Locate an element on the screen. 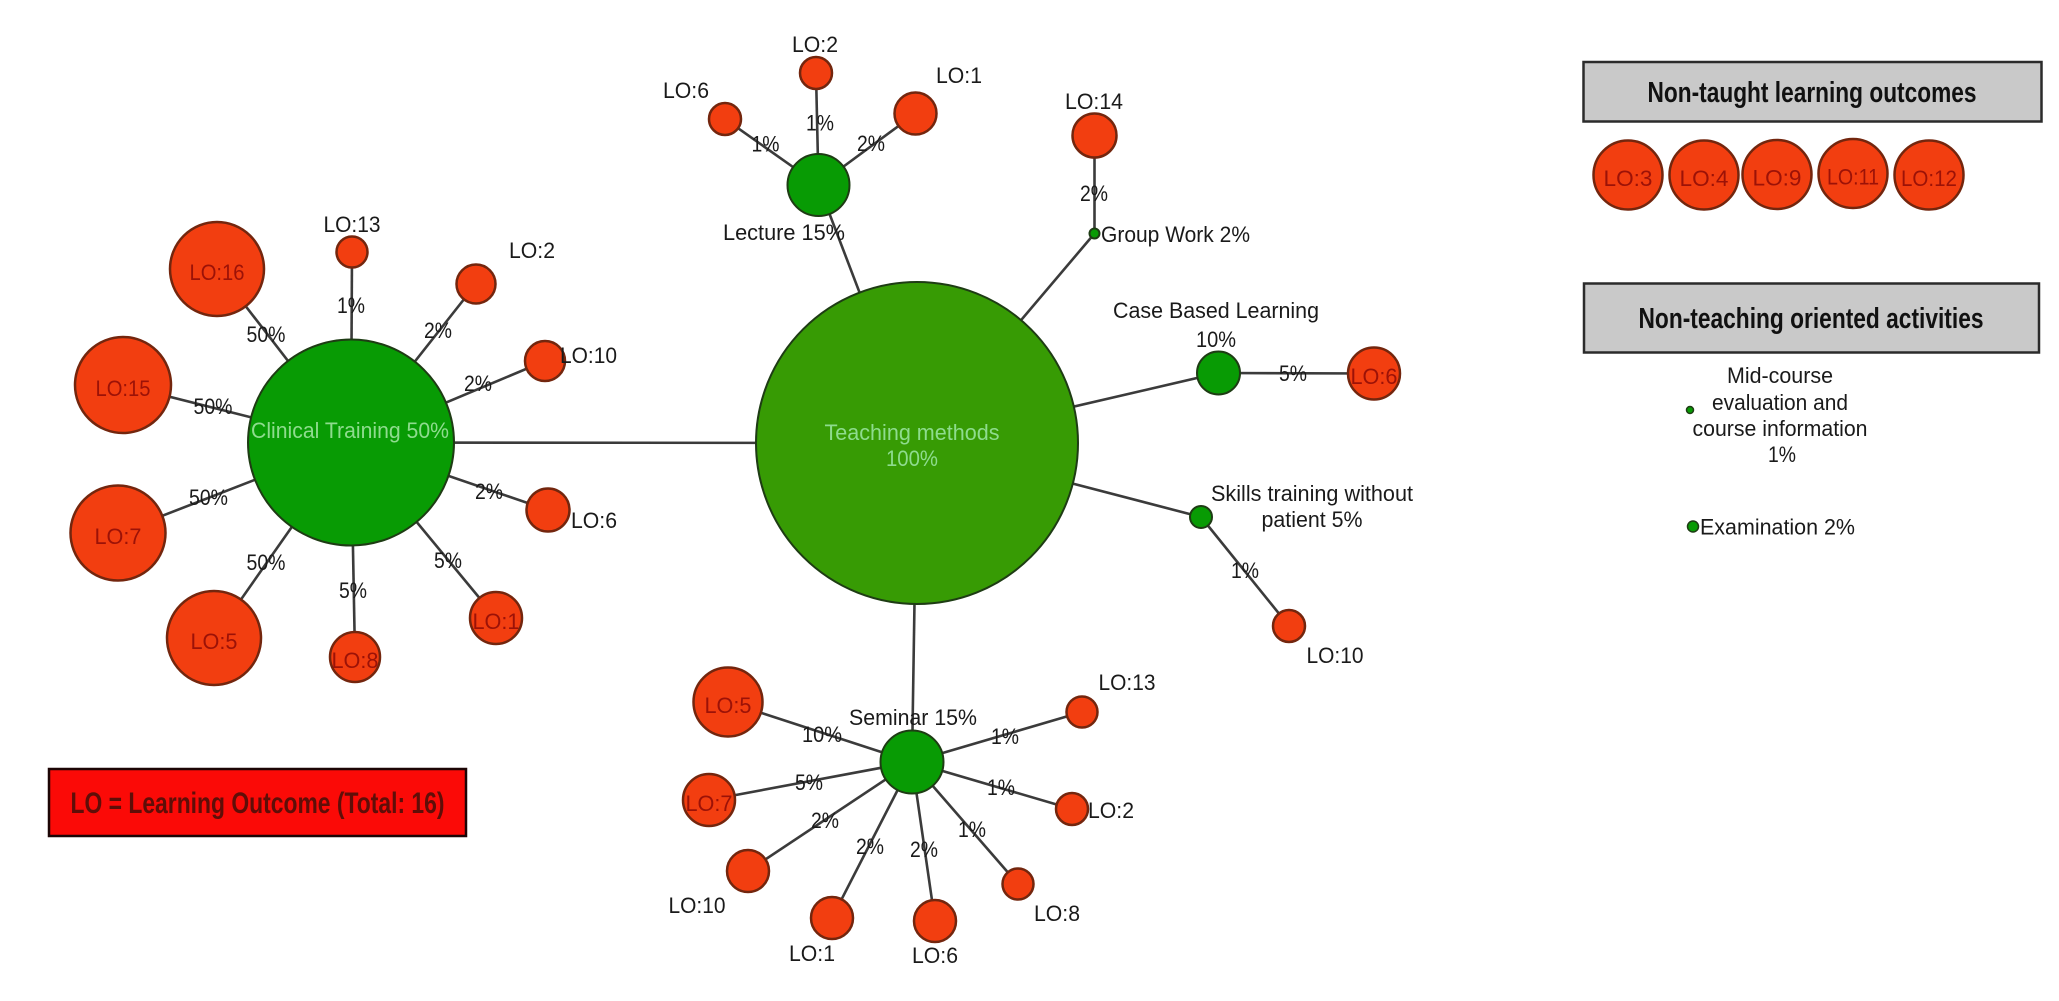 This screenshot has height=1001, width=2059. svg-text: course information is located at coordinates (1780, 428).